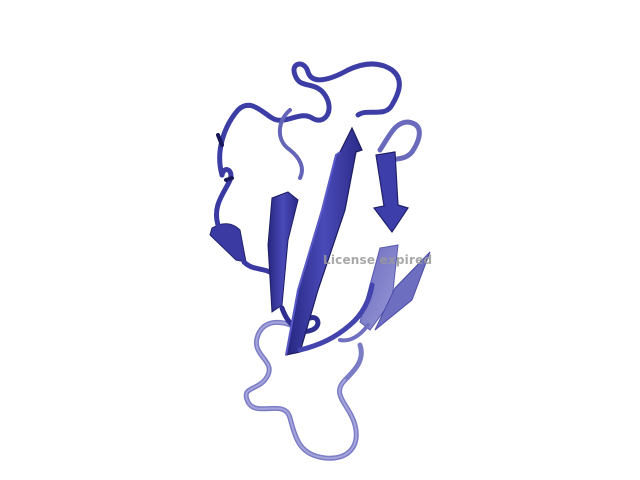 The width and height of the screenshot is (640, 480). What do you see at coordinates (309, 119) in the screenshot?
I see `coil-loop-top` at bounding box center [309, 119].